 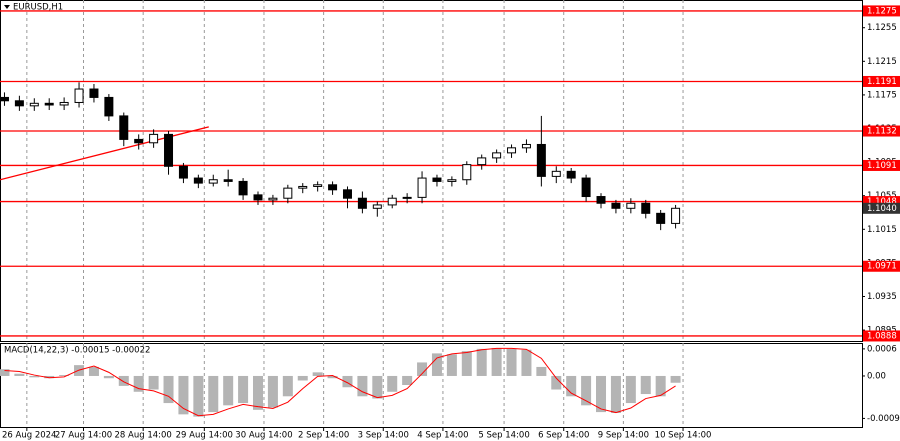 What do you see at coordinates (882, 62) in the screenshot?
I see `y-tick-label: 1.1215` at bounding box center [882, 62].